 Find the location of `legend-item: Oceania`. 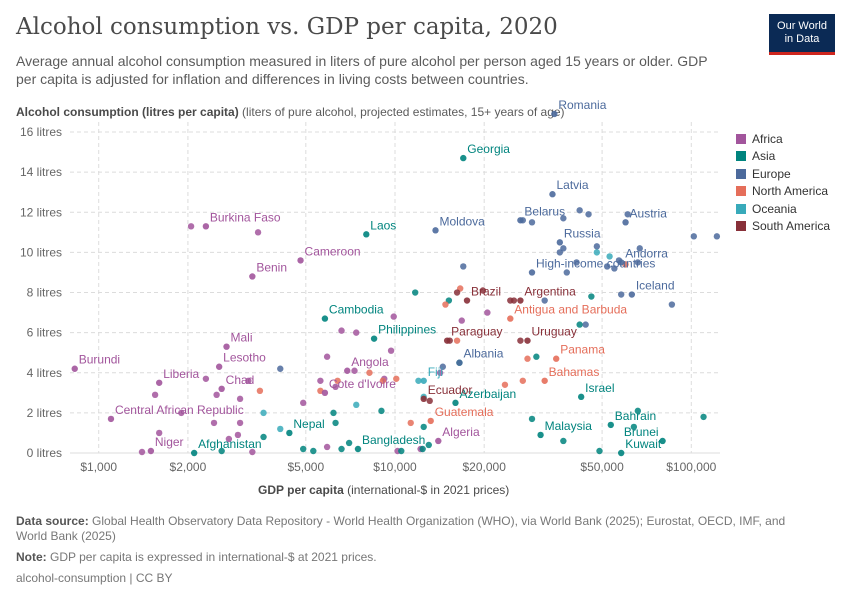

legend-item: Oceania is located at coordinates (783, 209).